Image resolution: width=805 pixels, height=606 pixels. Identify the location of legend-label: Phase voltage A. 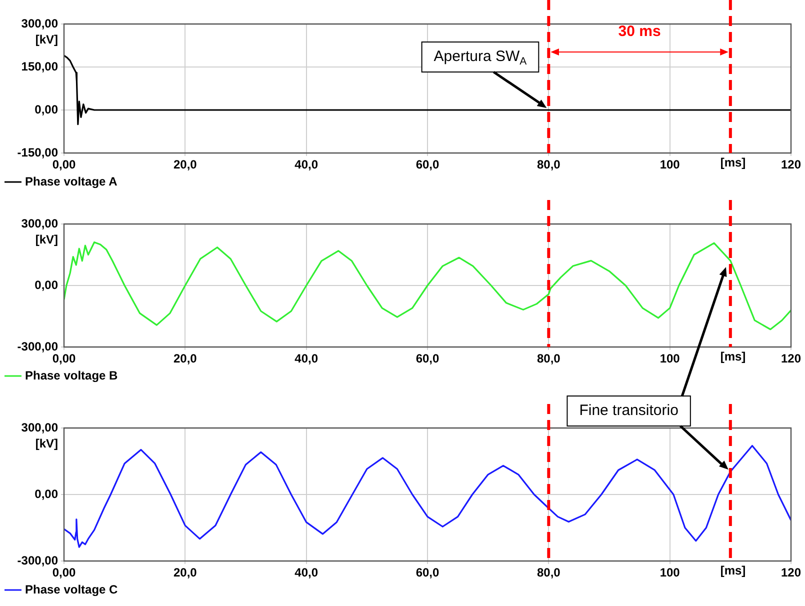
(71, 181).